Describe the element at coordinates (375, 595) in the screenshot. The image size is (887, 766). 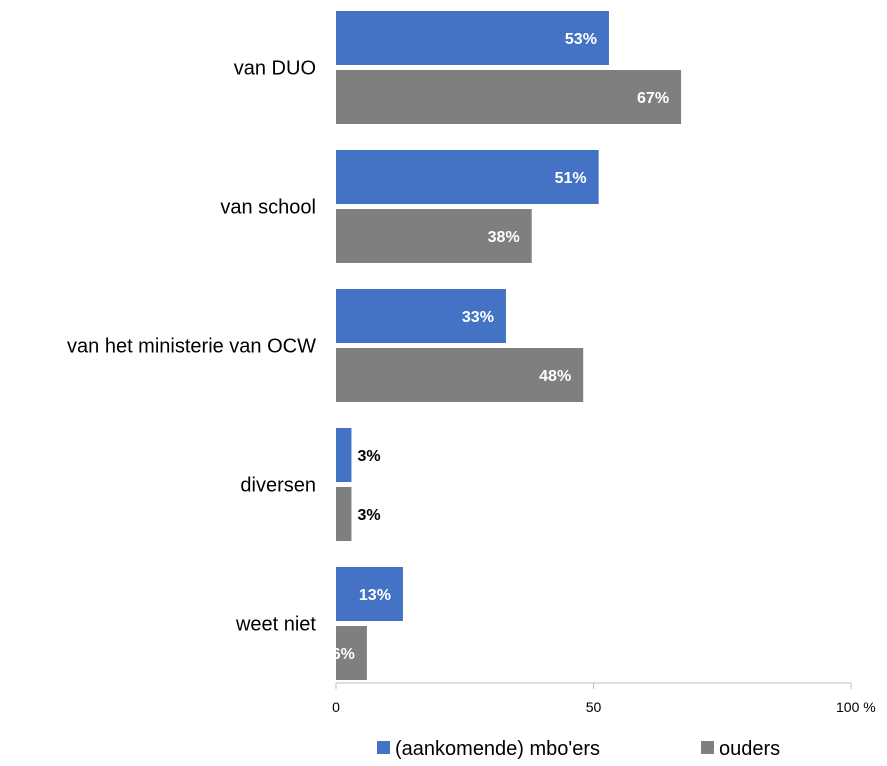
I see `value-label: 13%` at that location.